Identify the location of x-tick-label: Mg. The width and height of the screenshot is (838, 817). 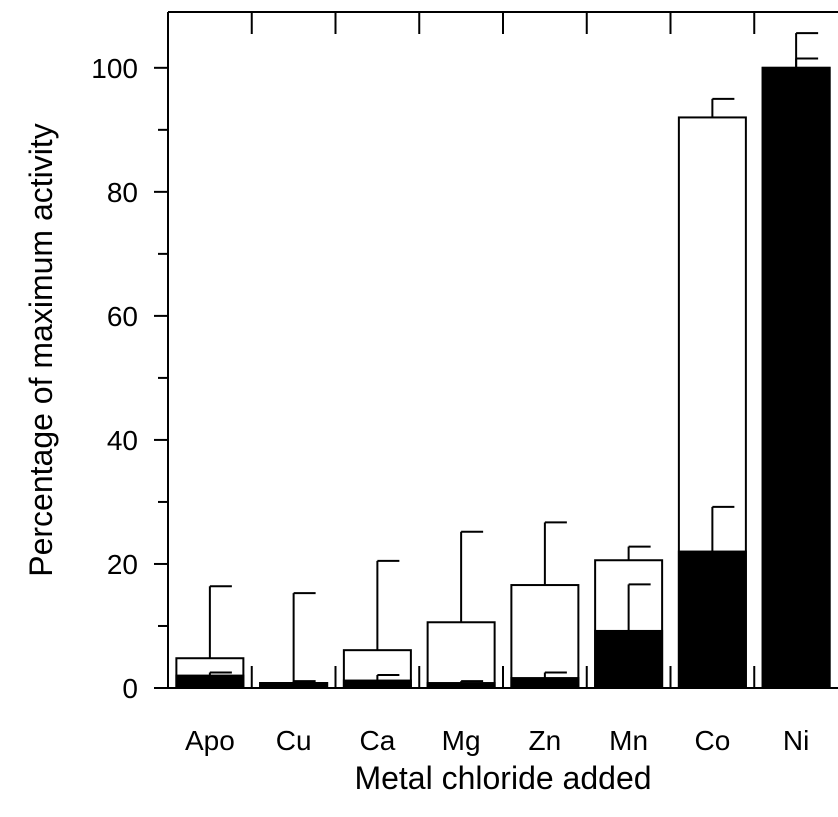
(461, 740).